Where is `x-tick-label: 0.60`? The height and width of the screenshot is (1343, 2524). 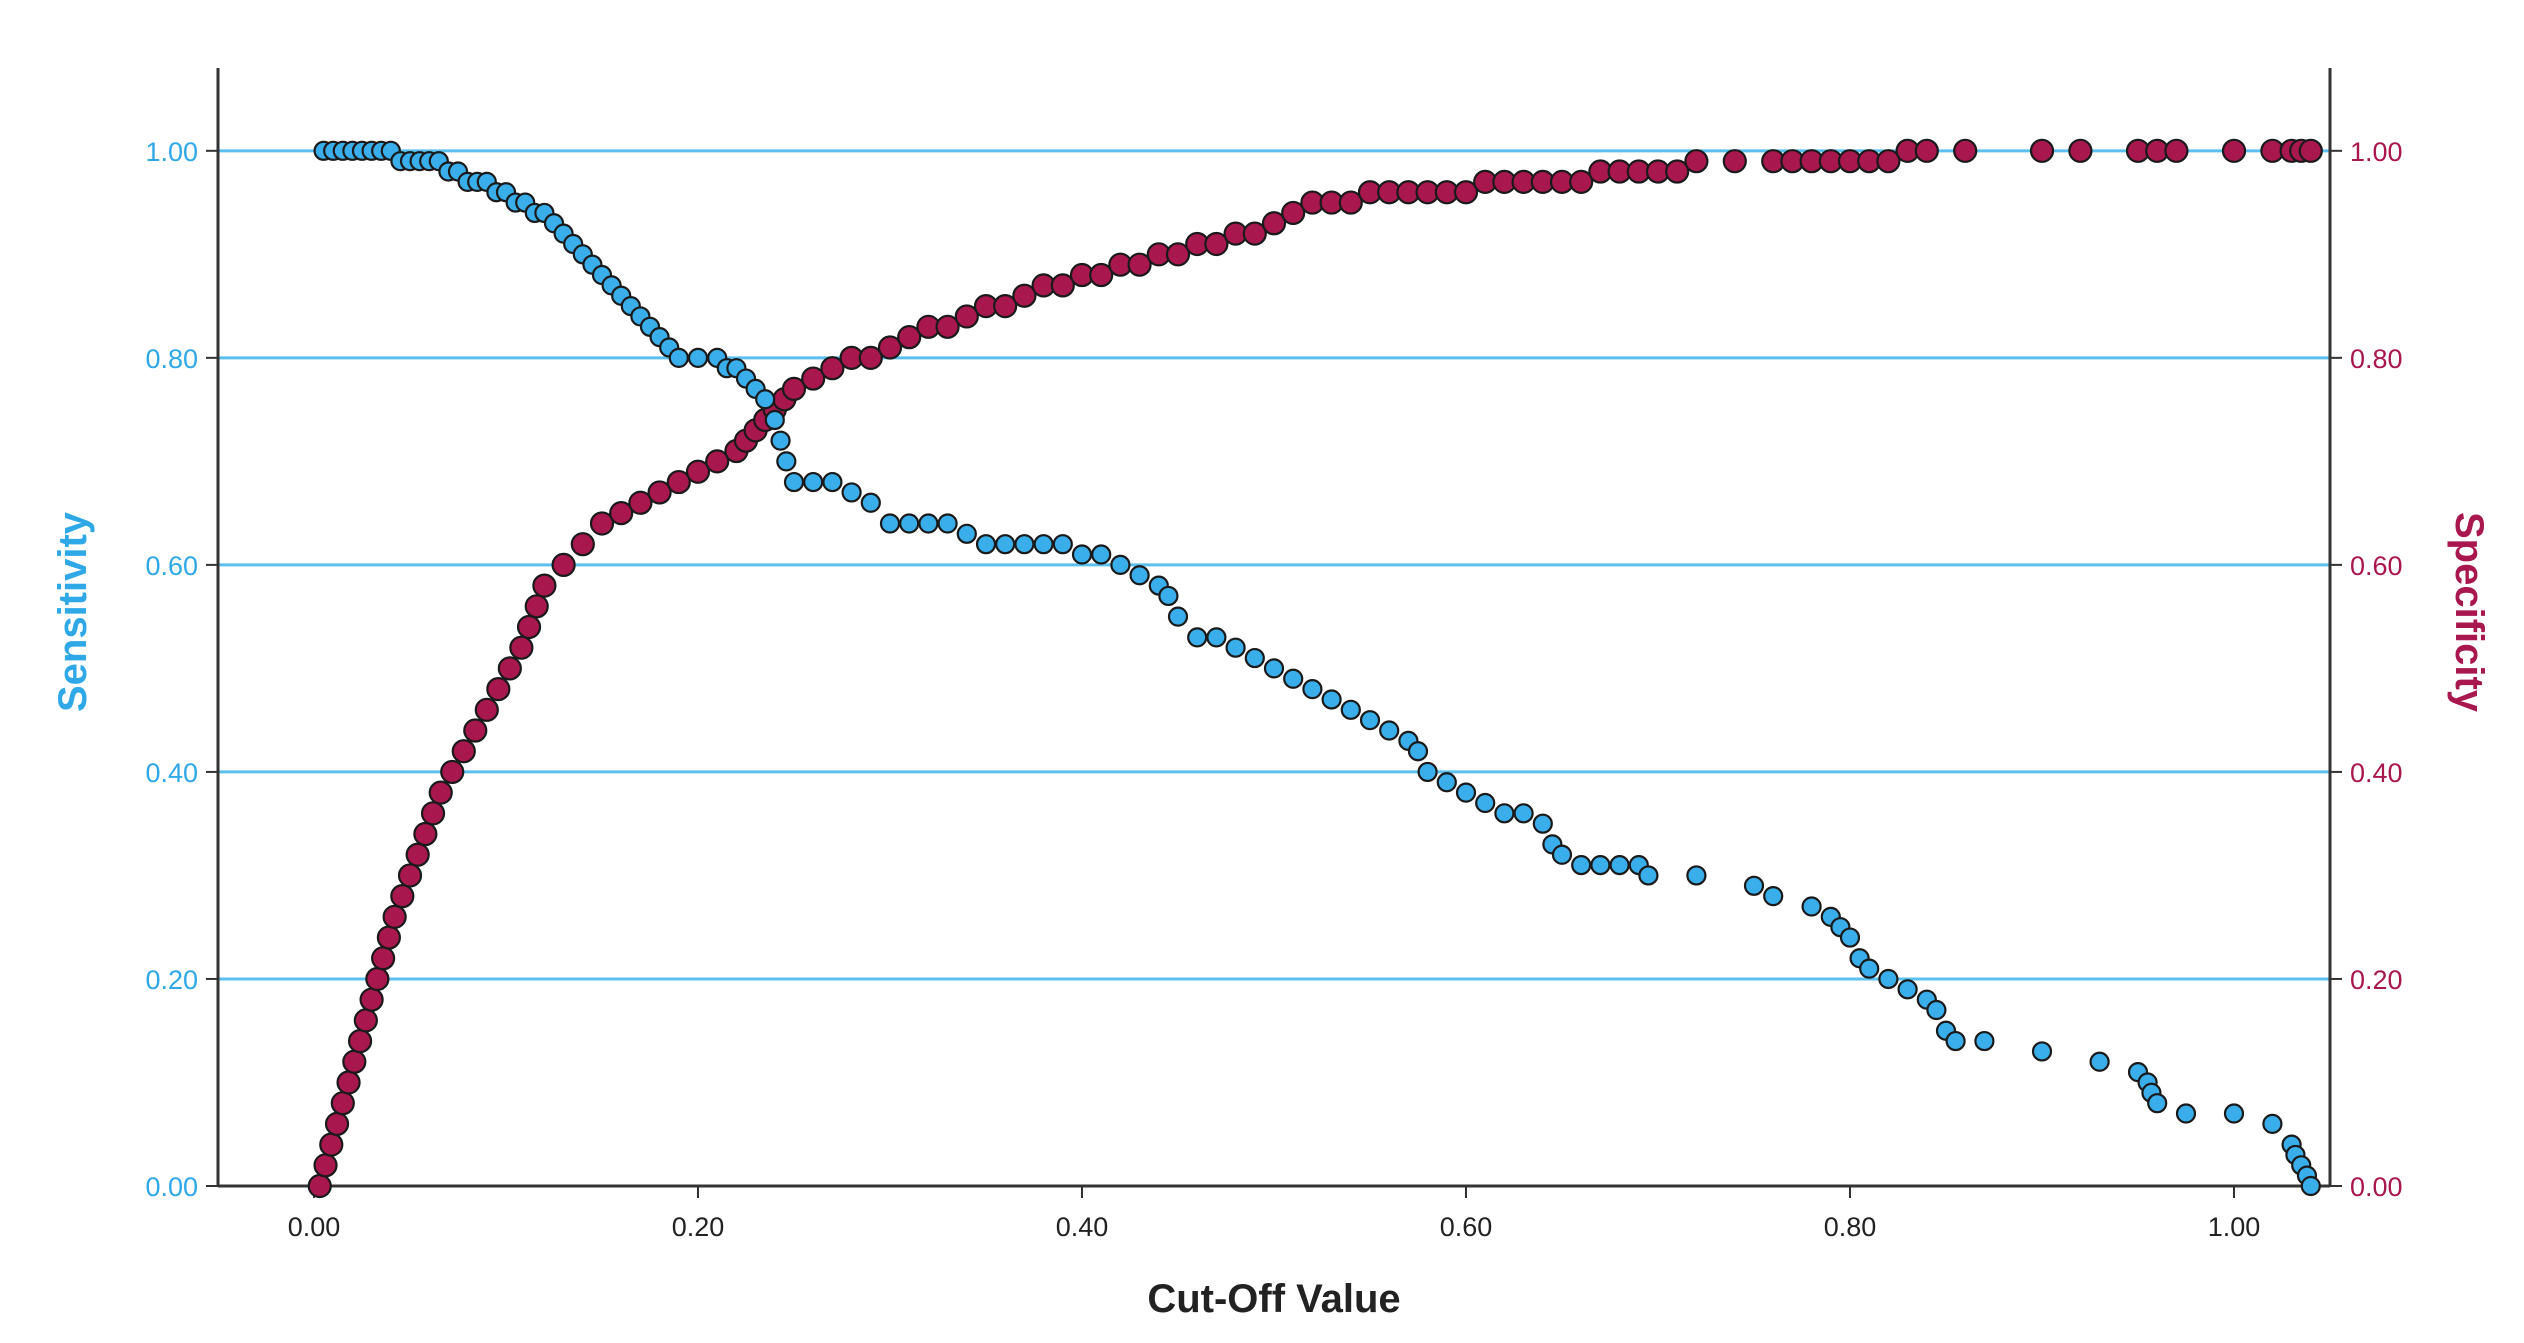 x-tick-label: 0.60 is located at coordinates (1466, 1227).